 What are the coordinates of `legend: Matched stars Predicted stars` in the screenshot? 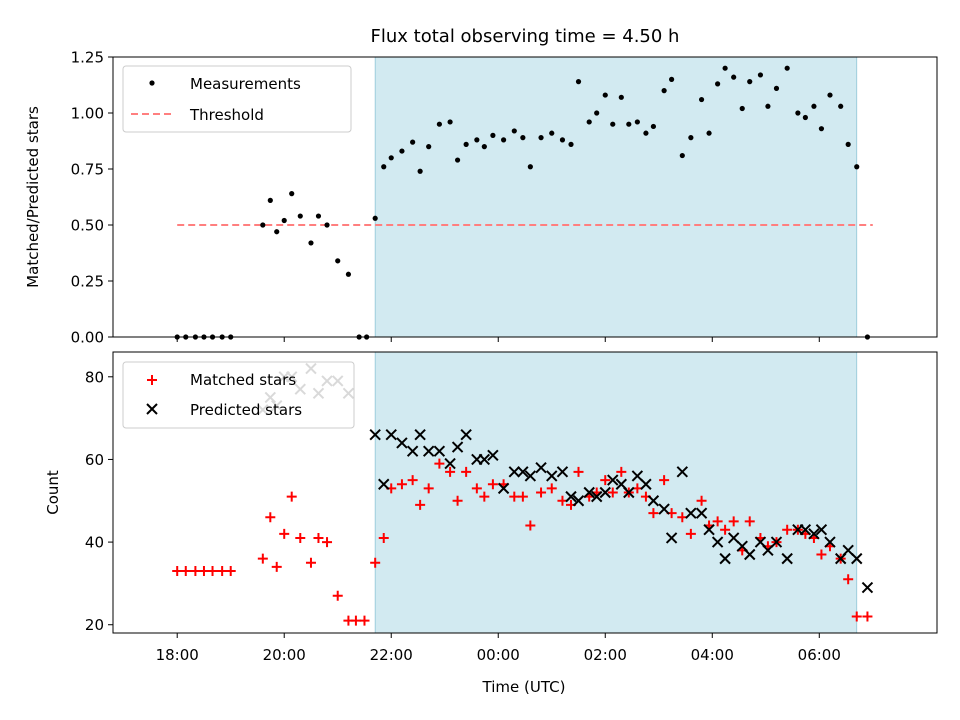 It's located at (238, 395).